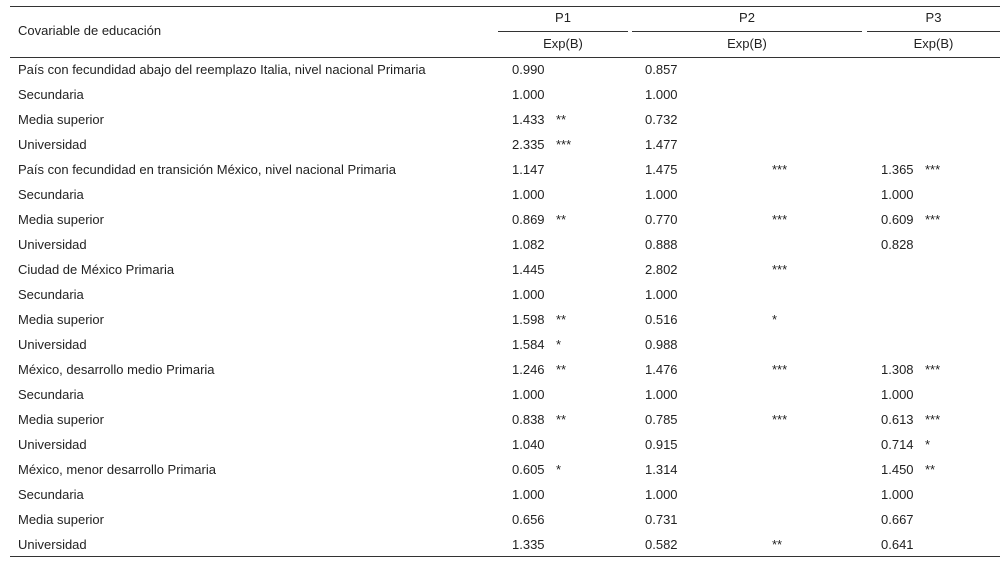 The height and width of the screenshot is (562, 1003). I want to click on cell-value: 0.857, so click(661, 69).